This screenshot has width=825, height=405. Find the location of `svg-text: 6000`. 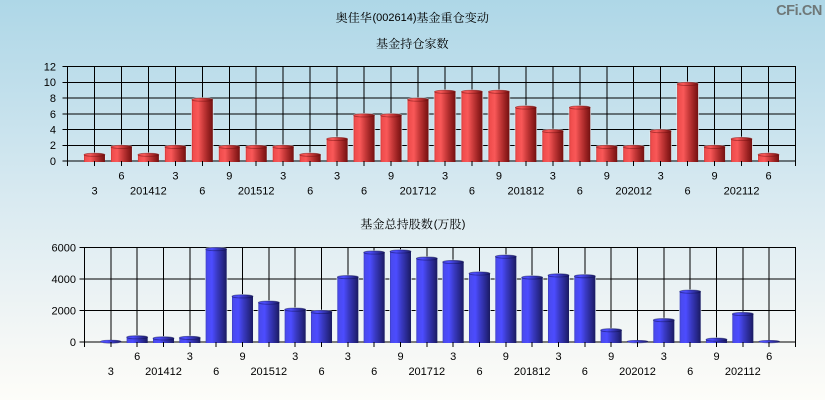

svg-text: 6000 is located at coordinates (64, 249).